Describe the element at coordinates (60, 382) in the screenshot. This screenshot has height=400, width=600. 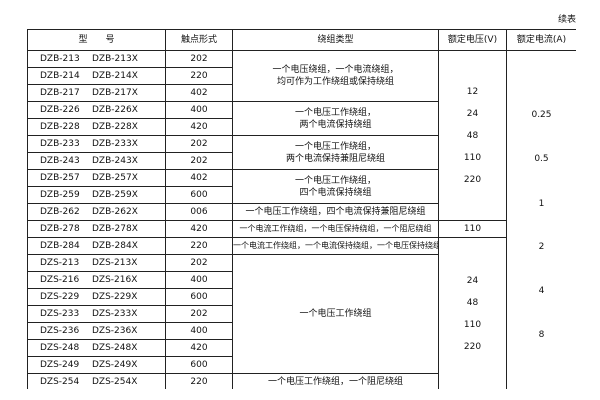
I see `model-name: DZS-254` at that location.